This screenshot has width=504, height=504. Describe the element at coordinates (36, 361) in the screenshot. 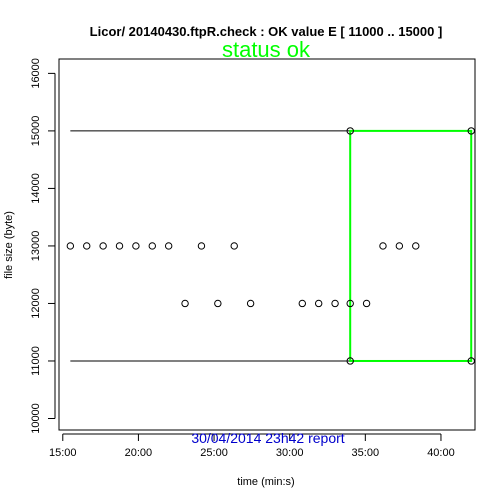

I see `y-tick-label: 11000` at that location.